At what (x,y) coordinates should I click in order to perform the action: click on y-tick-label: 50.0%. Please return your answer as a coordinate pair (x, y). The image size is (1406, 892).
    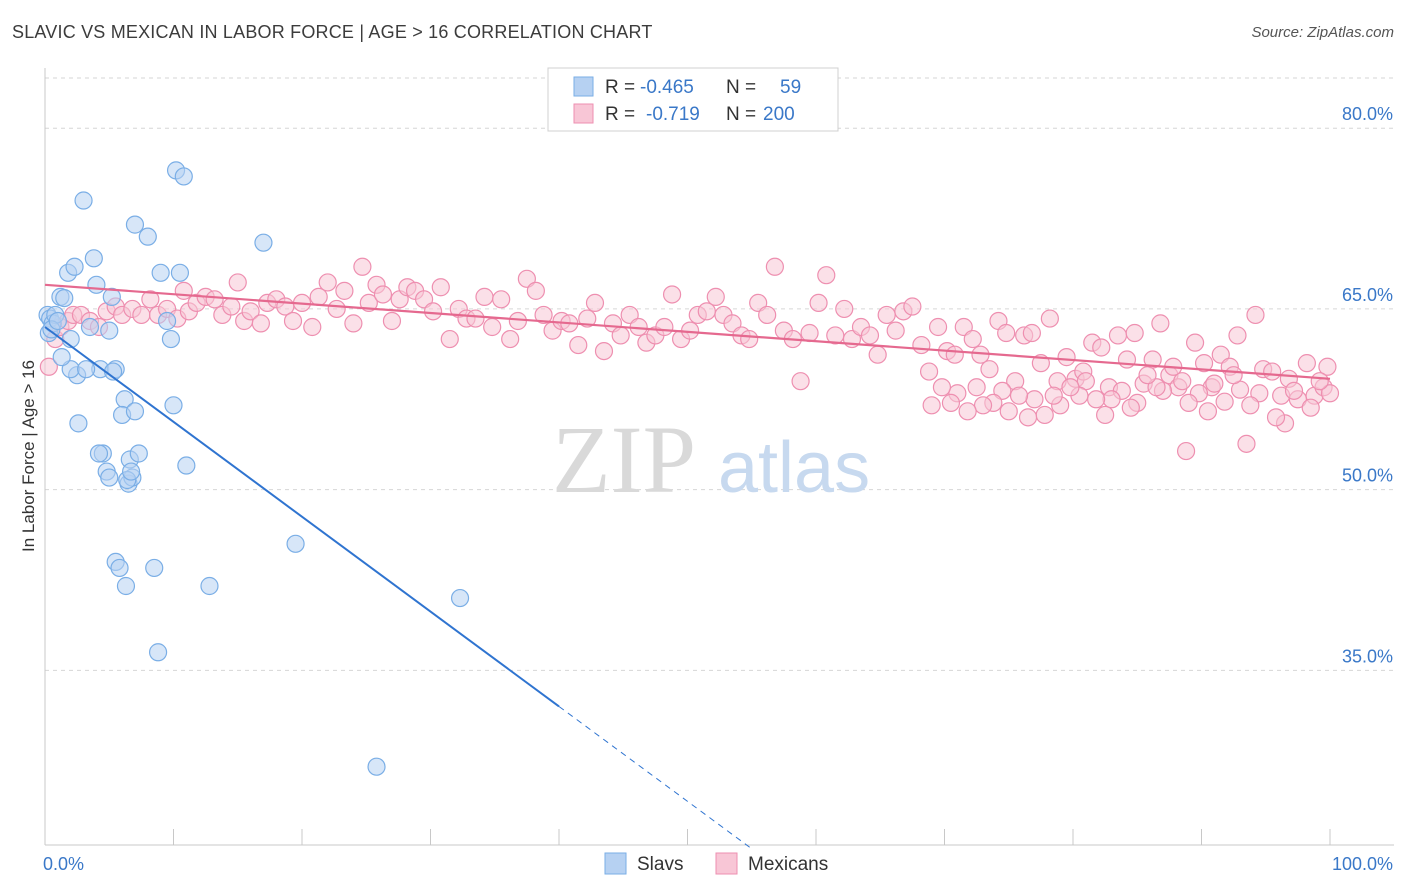
    Looking at the image, I should click on (1367, 476).